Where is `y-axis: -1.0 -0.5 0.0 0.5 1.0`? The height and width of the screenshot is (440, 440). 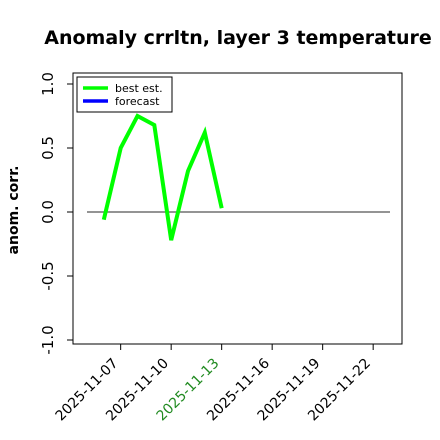 y-axis: -1.0 -0.5 0.0 0.5 1.0 is located at coordinates (56, 213).